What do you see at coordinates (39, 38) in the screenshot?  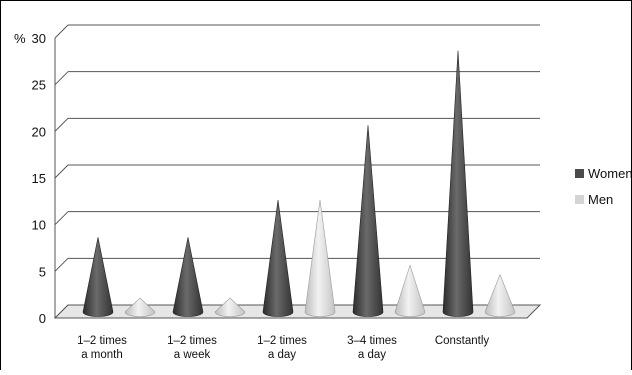 I see `y-tick-label: 30` at bounding box center [39, 38].